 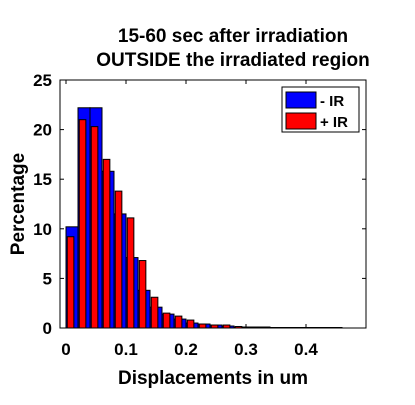 I want to click on chart-title-line-1: 15-60 sec after irradiation, so click(x=233, y=36).